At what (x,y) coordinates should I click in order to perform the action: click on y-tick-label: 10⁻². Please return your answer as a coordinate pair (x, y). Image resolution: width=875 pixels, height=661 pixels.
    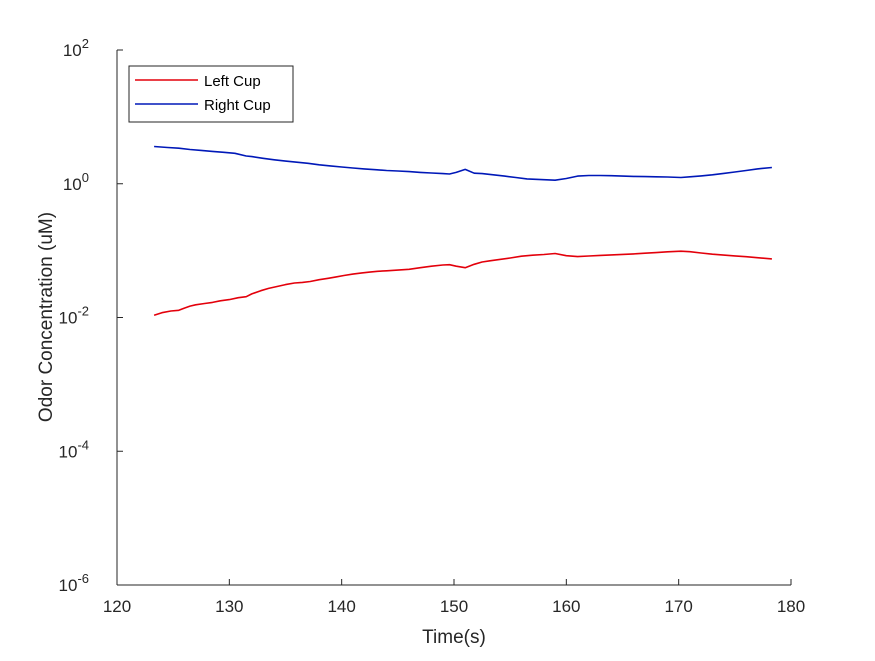
    Looking at the image, I should click on (74, 316).